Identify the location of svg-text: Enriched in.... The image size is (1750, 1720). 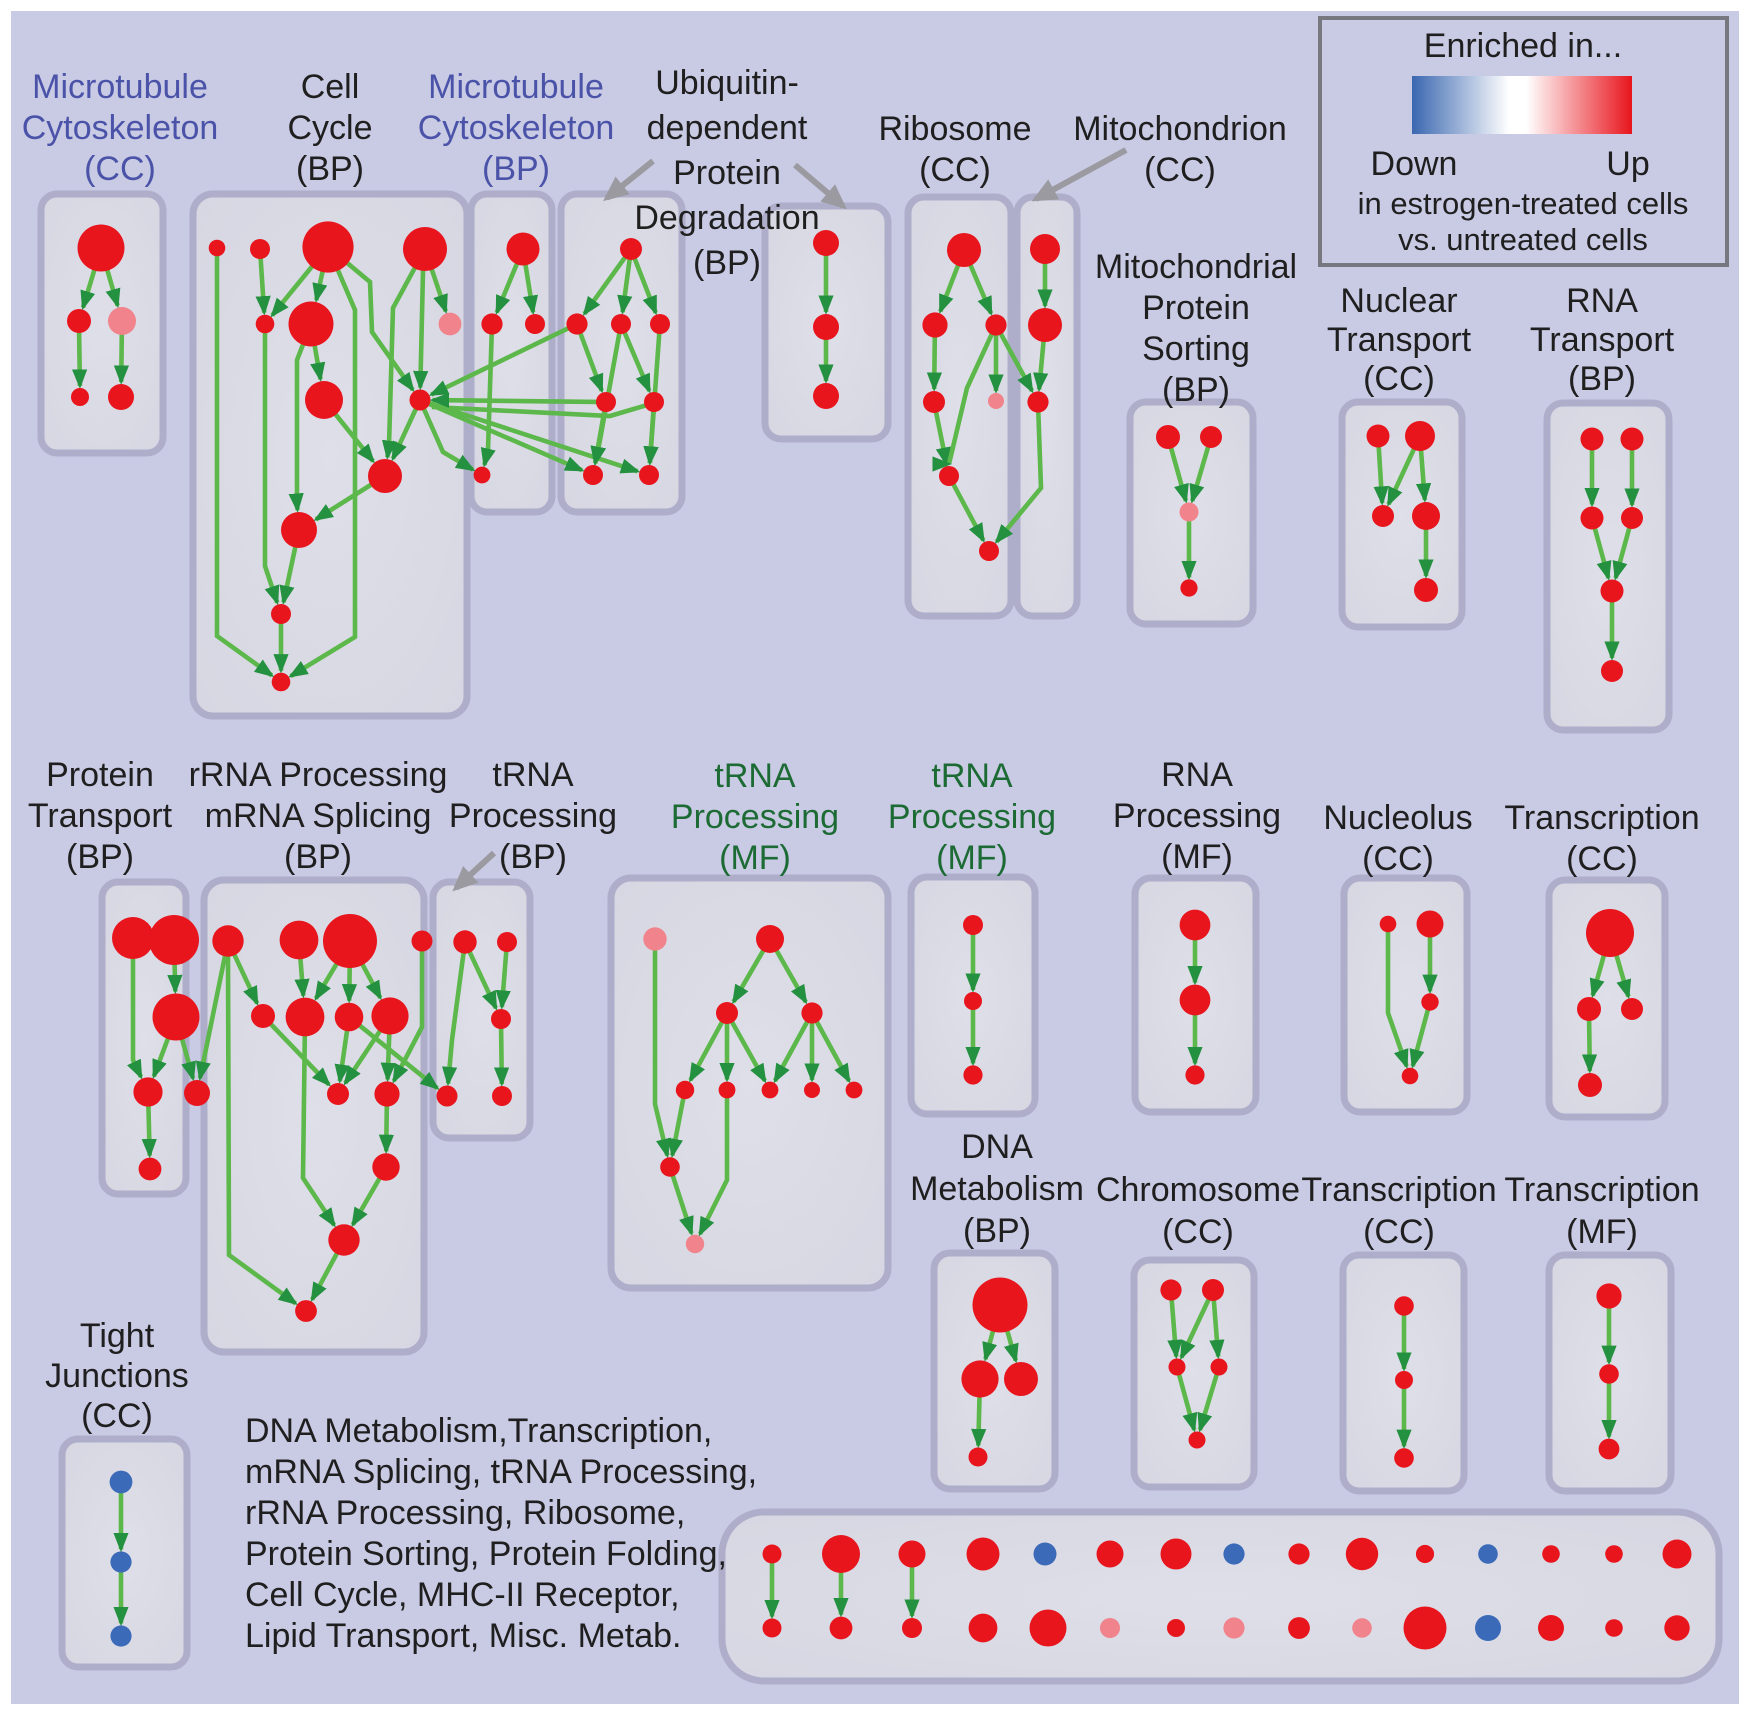
(1523, 46).